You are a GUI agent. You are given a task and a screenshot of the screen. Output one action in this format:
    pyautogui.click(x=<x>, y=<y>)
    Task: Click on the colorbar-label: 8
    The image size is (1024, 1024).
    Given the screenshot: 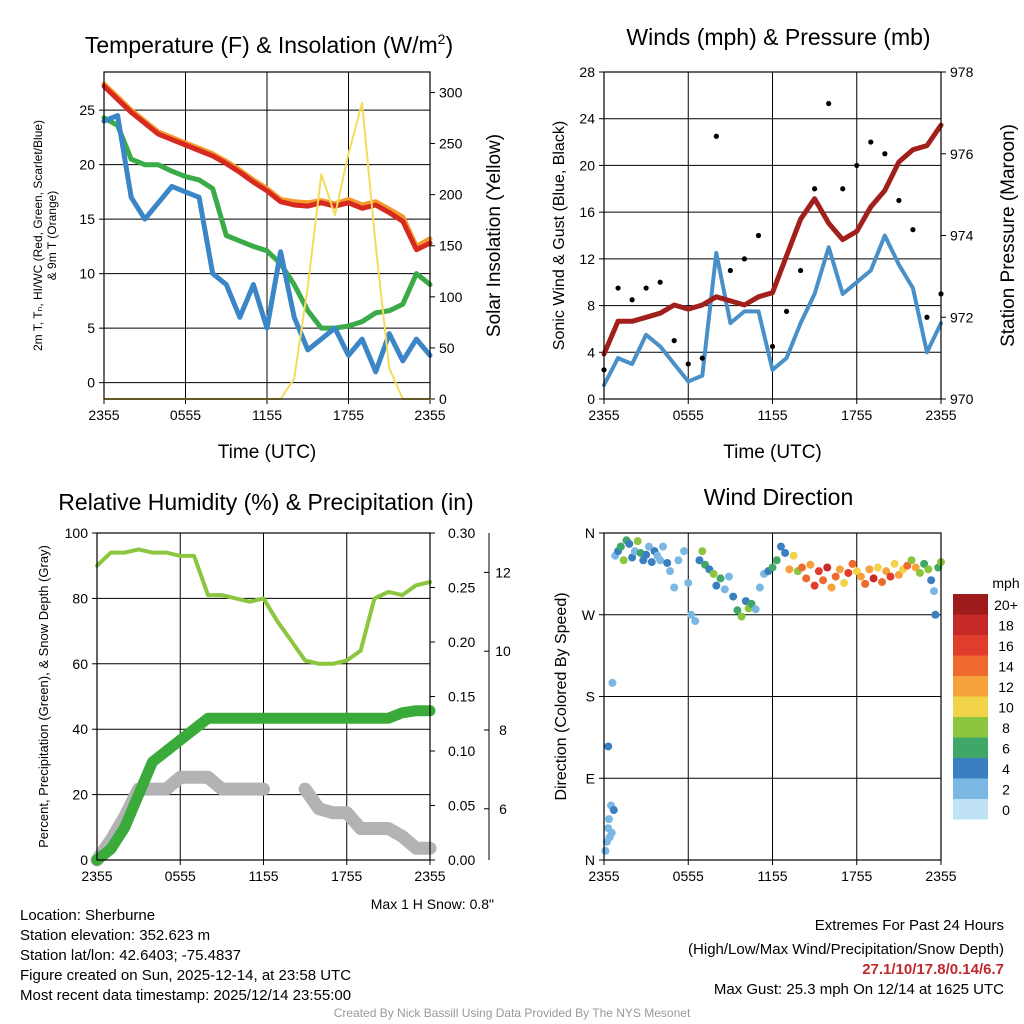 What is the action you would take?
    pyautogui.click(x=1006, y=728)
    